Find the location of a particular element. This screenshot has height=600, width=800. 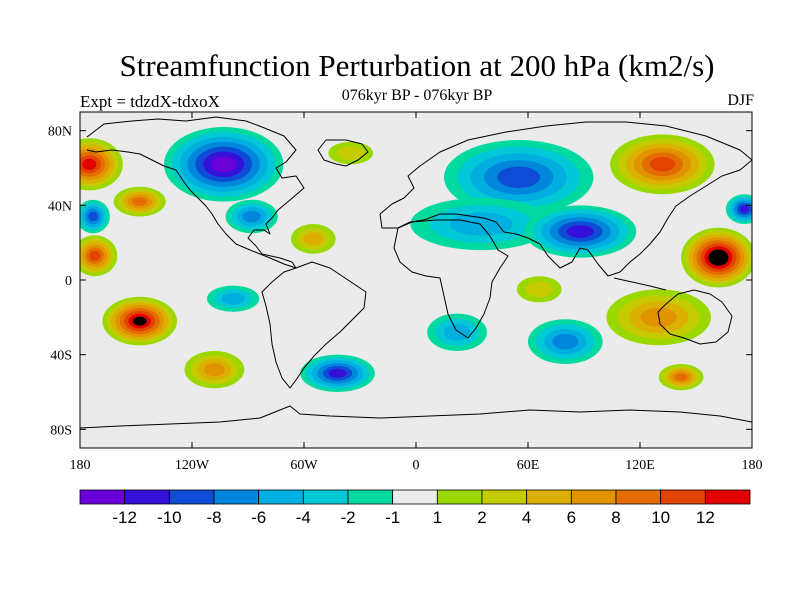

coastline-antarctica is located at coordinates (416, 417).